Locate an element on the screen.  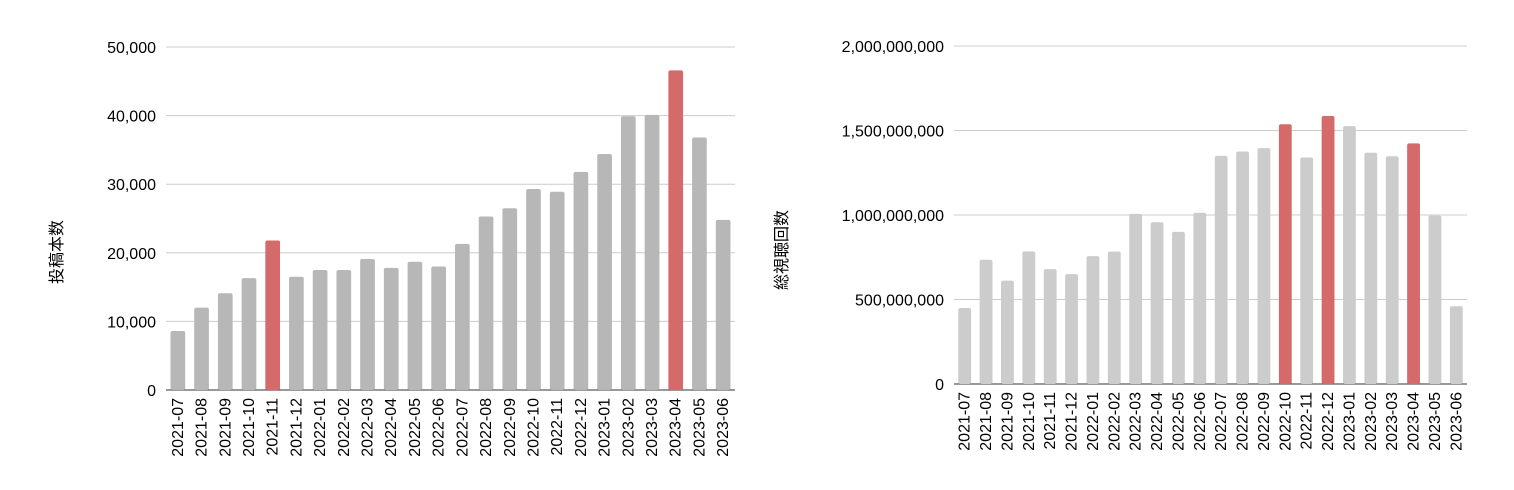
x-tick-label: 2022-04 is located at coordinates (1157, 421).